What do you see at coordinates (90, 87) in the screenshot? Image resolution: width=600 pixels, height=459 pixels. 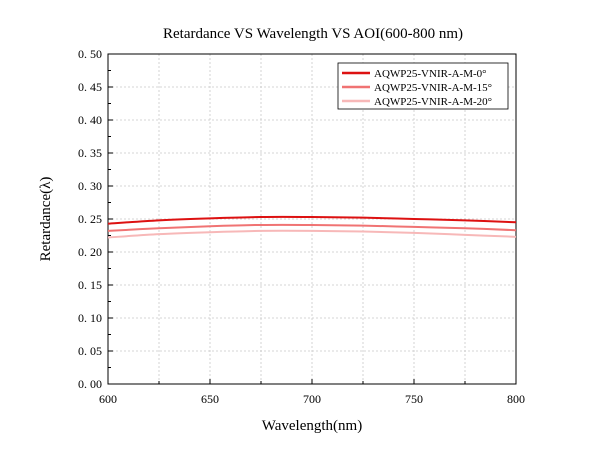 I see `y-tick-label: 0. 45` at bounding box center [90, 87].